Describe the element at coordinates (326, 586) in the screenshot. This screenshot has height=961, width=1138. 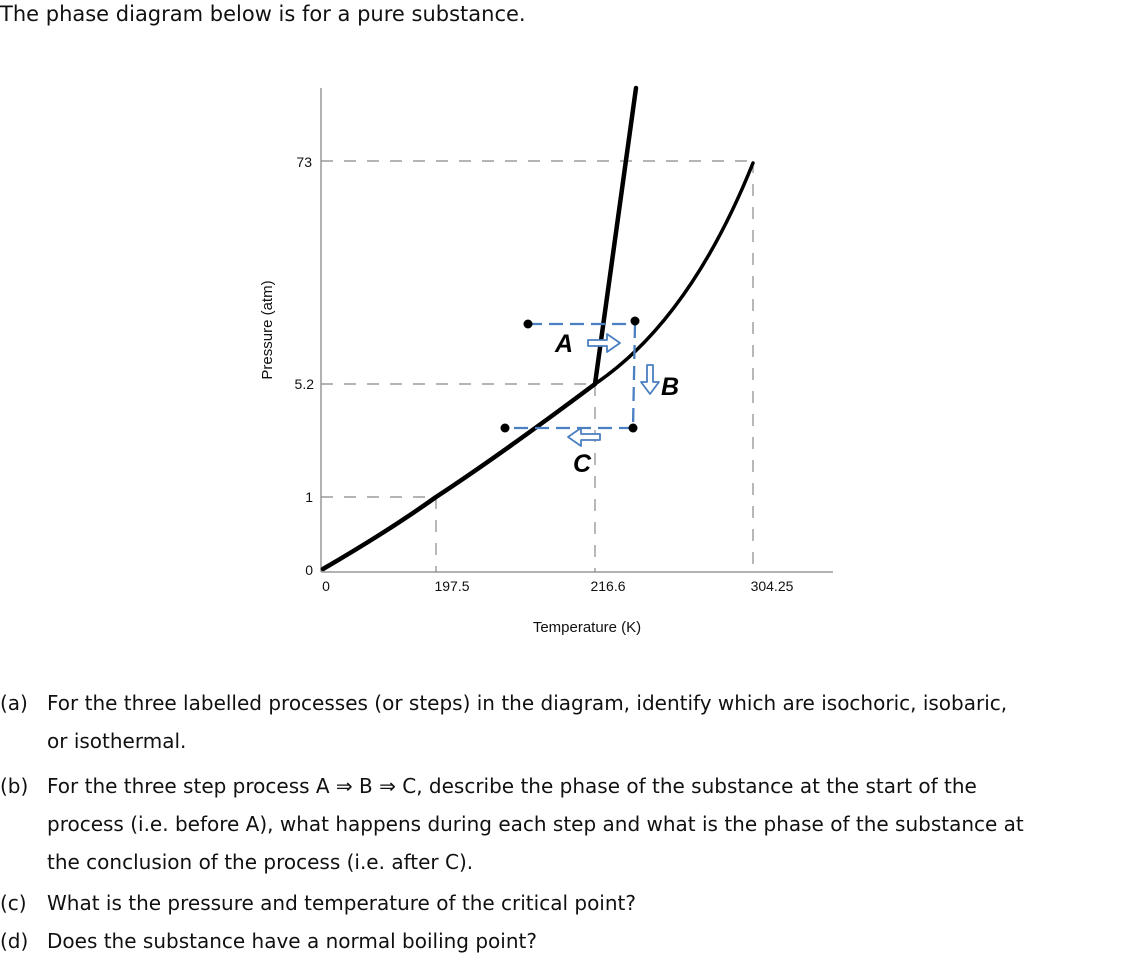
I see `x-tick-label: 0` at that location.